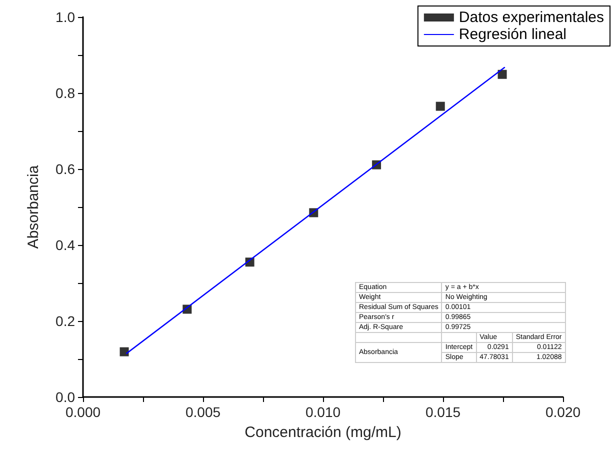 The height and width of the screenshot is (455, 614). Describe the element at coordinates (66, 17) in the screenshot. I see `y-tick-label: 1.0` at that location.